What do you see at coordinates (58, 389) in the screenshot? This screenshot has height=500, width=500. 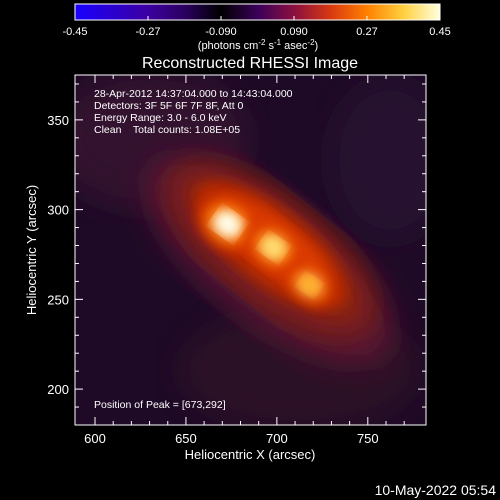 I see `y-tick-label: 200` at bounding box center [58, 389].